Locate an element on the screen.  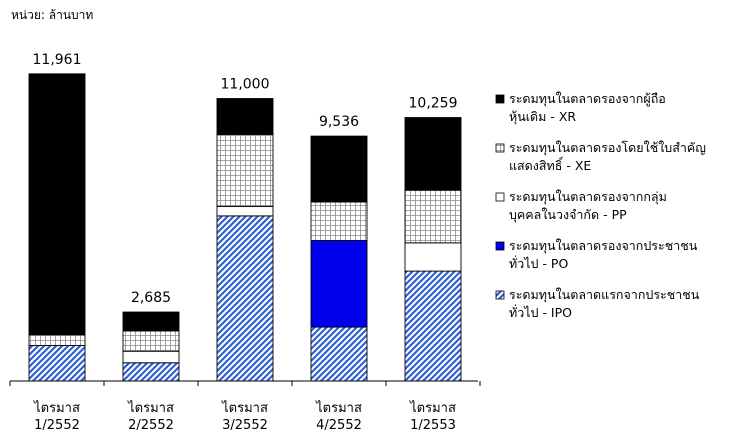
legend-label-5-line-1: ระดมทุนในตลาดแรกจากประชาชน is located at coordinates (604, 295).